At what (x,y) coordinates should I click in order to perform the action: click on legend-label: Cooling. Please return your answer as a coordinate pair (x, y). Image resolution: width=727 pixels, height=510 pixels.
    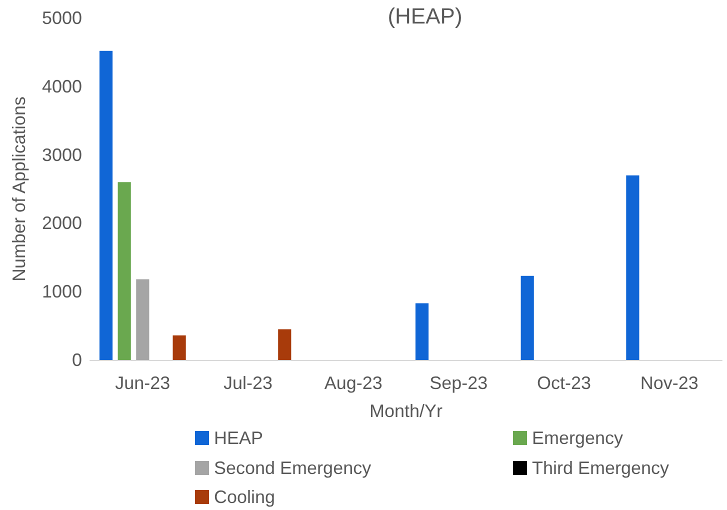
    Looking at the image, I should click on (245, 497).